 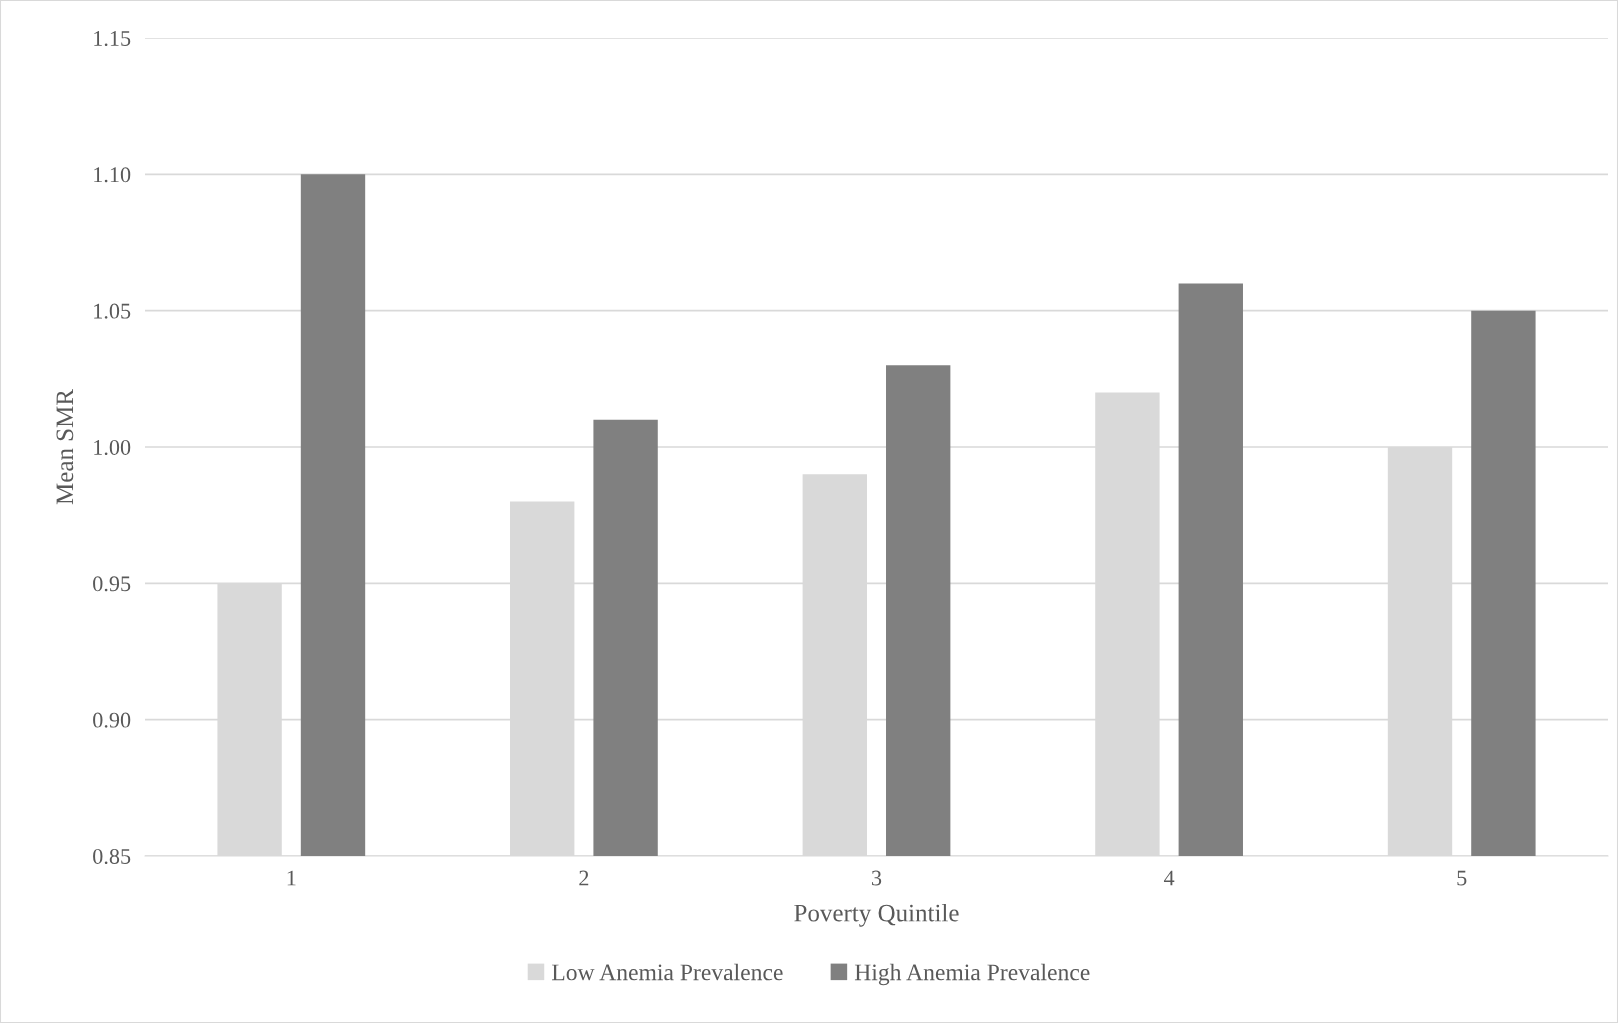 I want to click on x-tick-label: 1, so click(x=291, y=878).